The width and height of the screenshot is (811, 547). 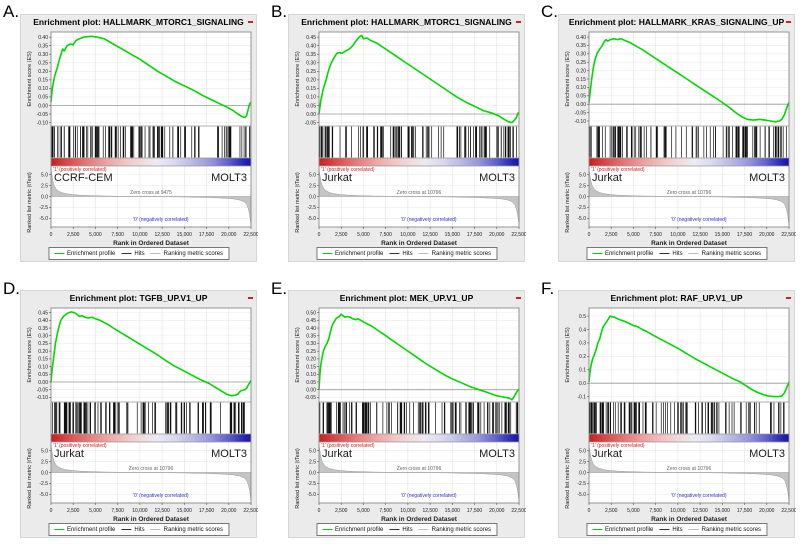 I want to click on plot-border, so click(x=689, y=405).